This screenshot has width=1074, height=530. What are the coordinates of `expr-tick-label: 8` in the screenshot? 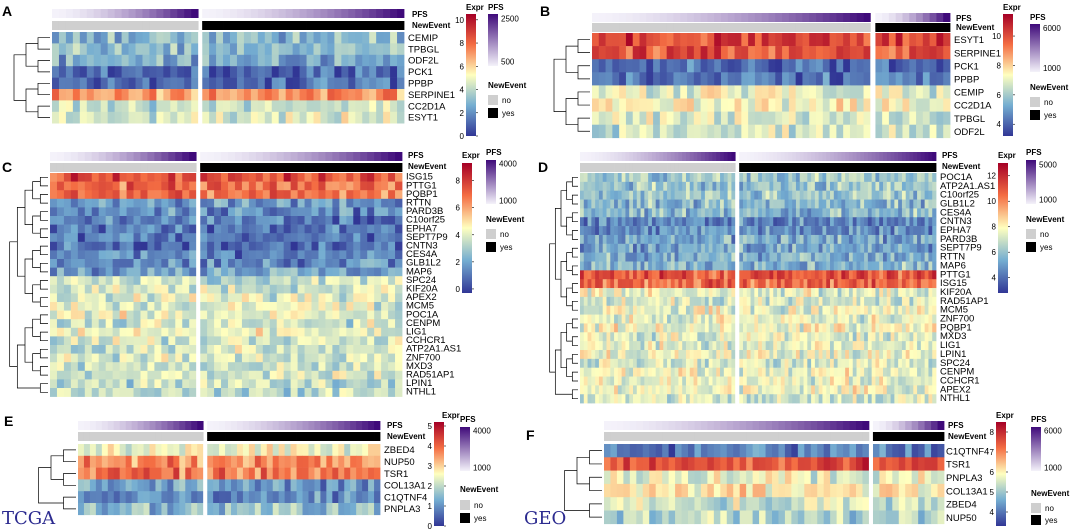 It's located at (999, 65).